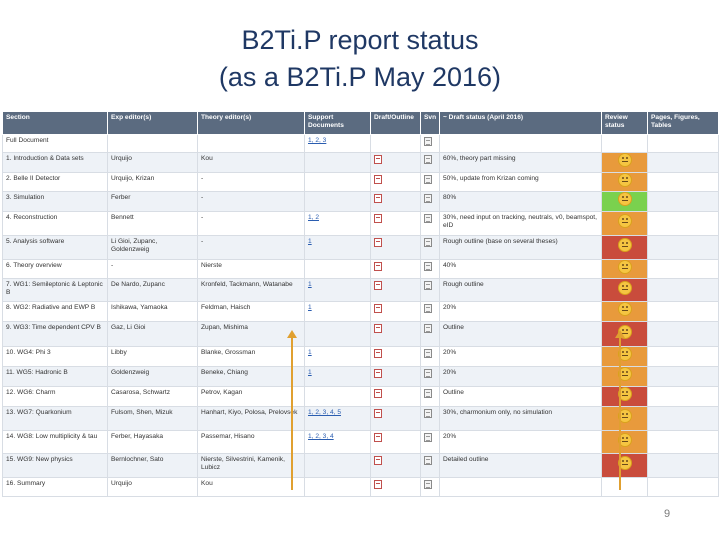 The width and height of the screenshot is (720, 540). Describe the element at coordinates (337, 143) in the screenshot. I see `cell-support-documents: 1, 2, 3` at that location.